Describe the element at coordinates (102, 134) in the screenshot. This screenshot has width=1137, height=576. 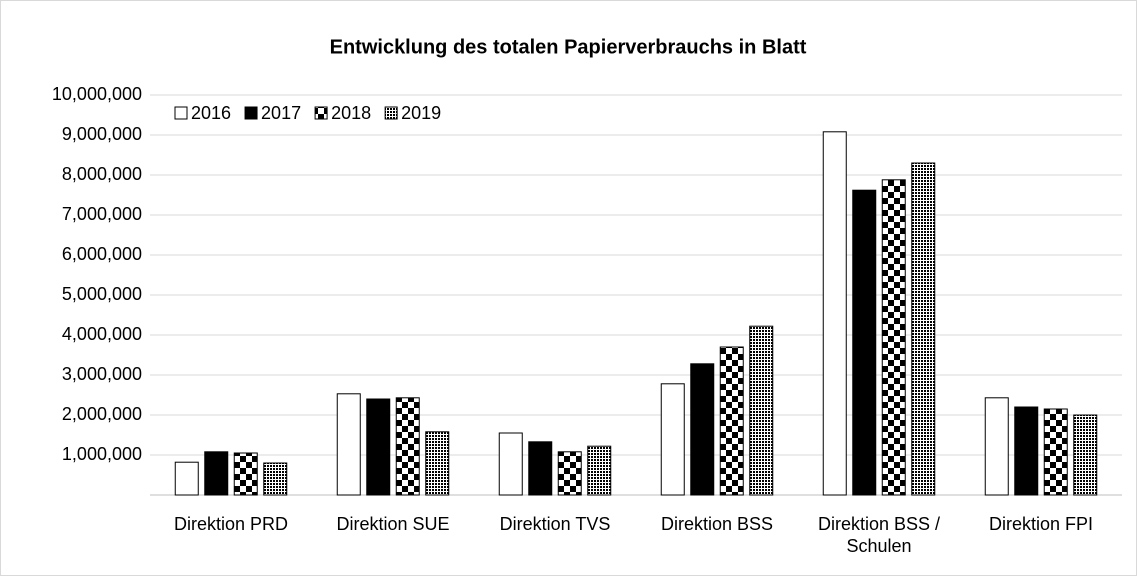
I see `y-tick-label: 9,000,000` at that location.